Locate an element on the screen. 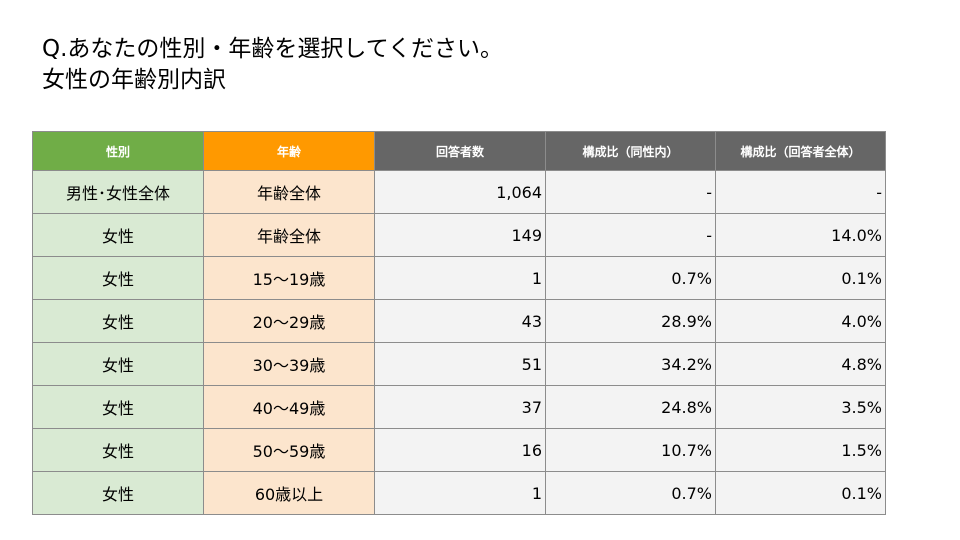  cell-ratio-same-sex: 34.2% is located at coordinates (630, 364).